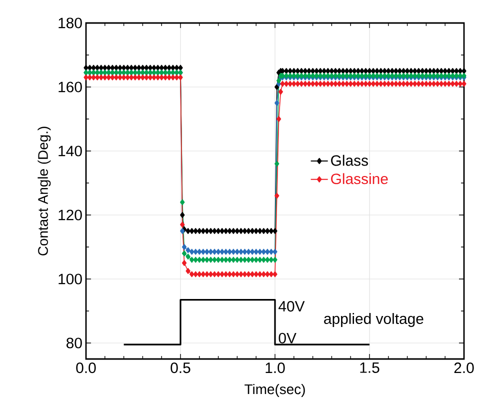  Describe the element at coordinates (86, 368) in the screenshot. I see `x-tick-label: 0.0` at that location.